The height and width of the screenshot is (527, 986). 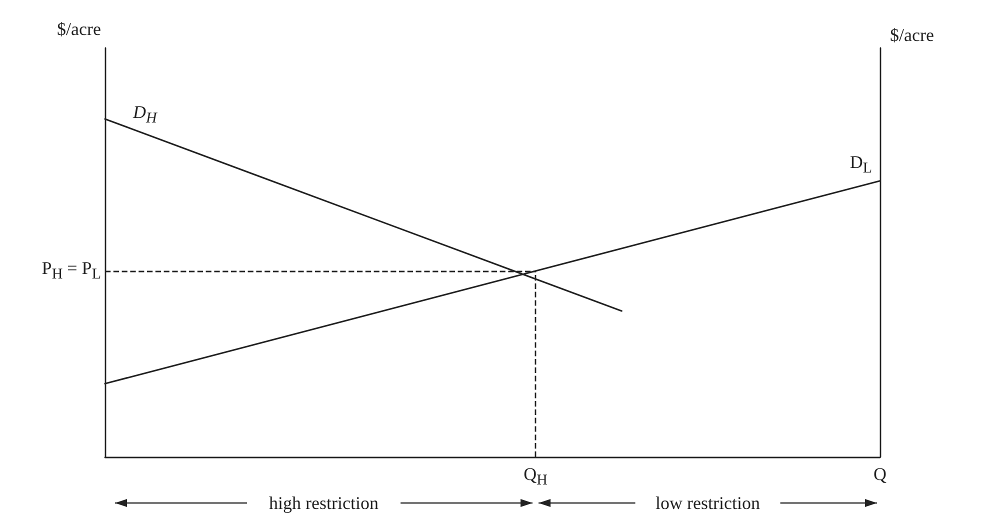 What do you see at coordinates (79, 29) in the screenshot?
I see `y-axis-title: $/acre` at bounding box center [79, 29].